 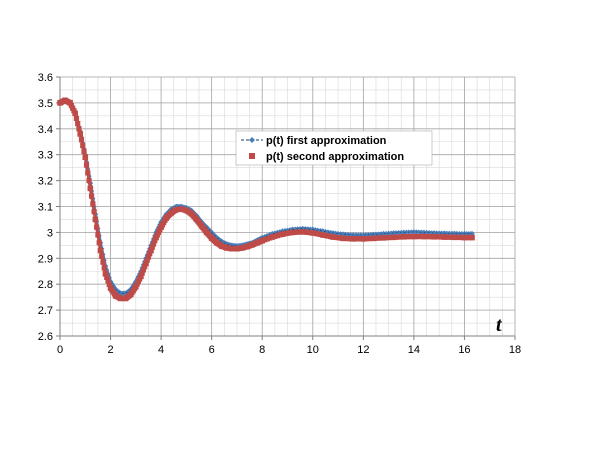 I want to click on legend-item-1: p(t) first approximation, so click(x=314, y=141).